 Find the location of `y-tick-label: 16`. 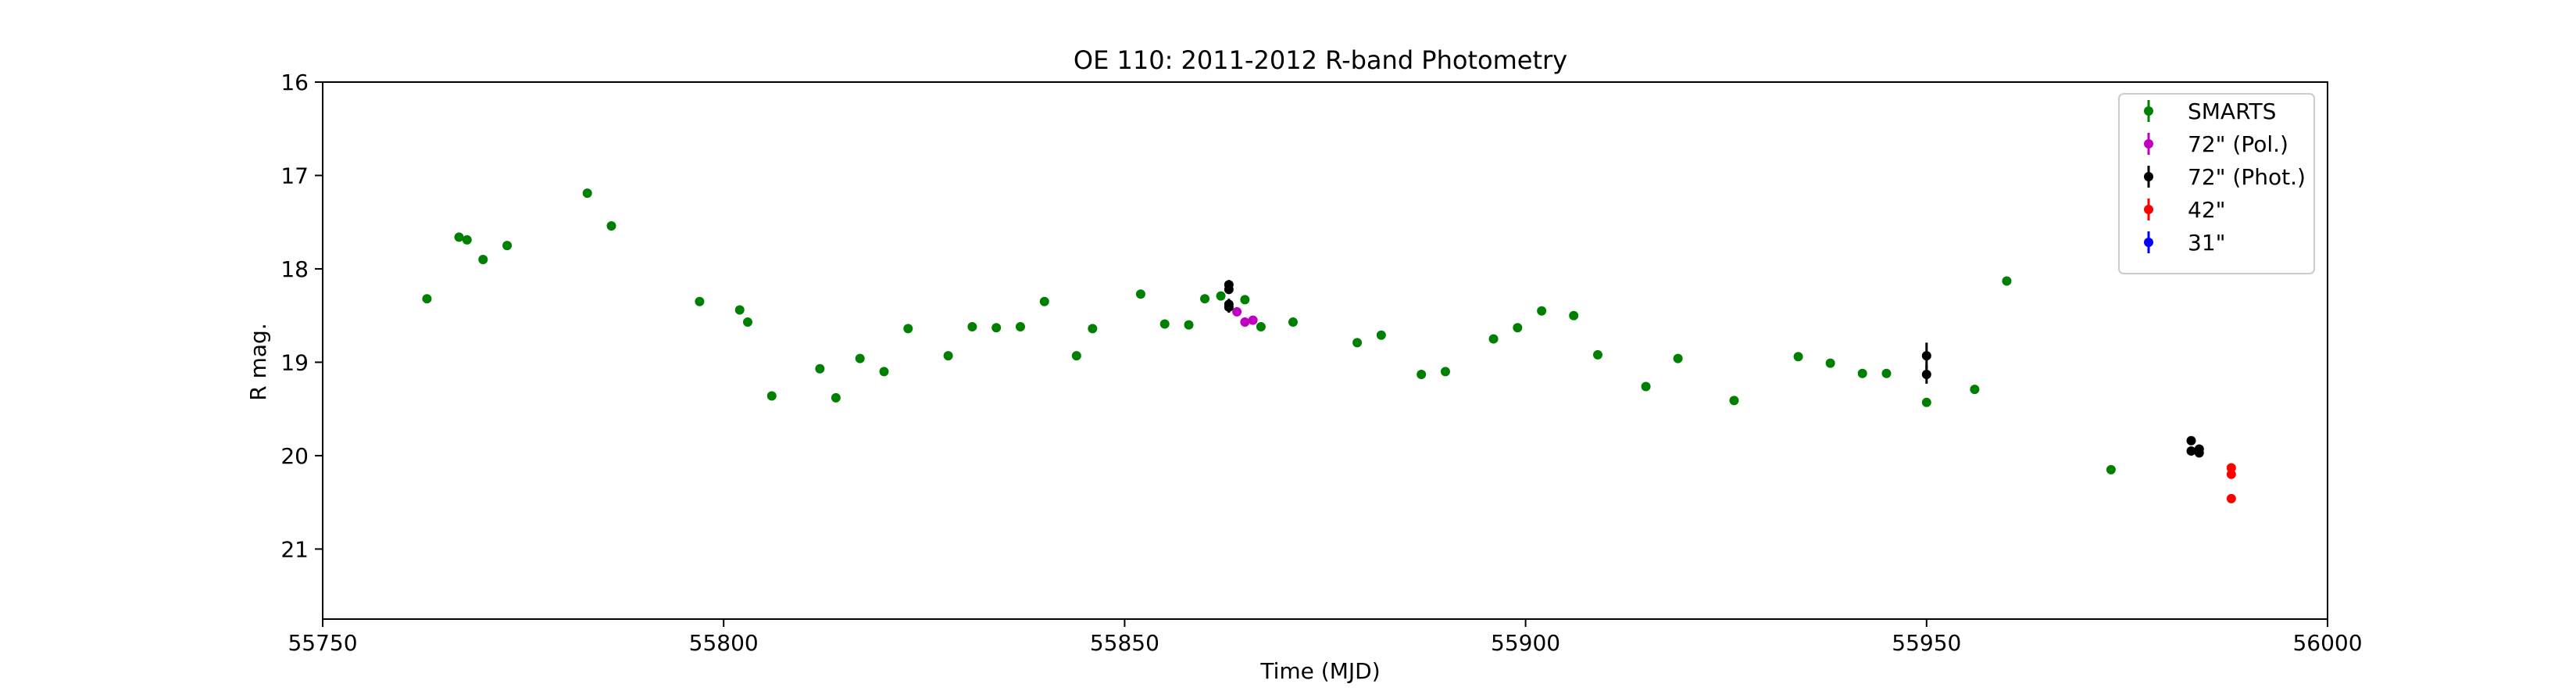

y-tick-label: 16 is located at coordinates (295, 82).